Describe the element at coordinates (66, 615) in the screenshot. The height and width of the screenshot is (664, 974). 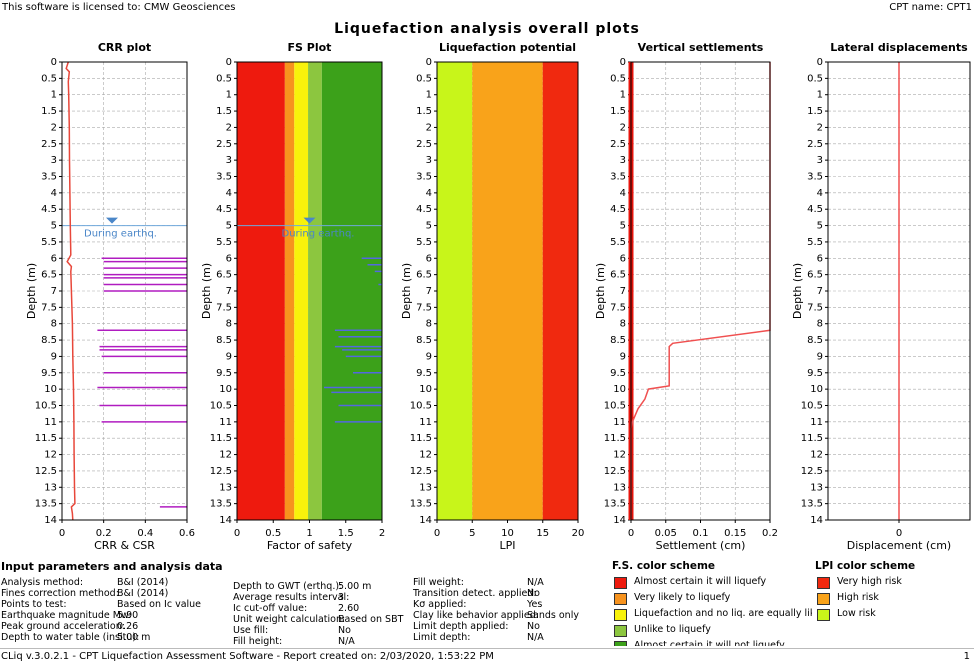
I see `param-label: Earthquake magnitude Mw:` at that location.